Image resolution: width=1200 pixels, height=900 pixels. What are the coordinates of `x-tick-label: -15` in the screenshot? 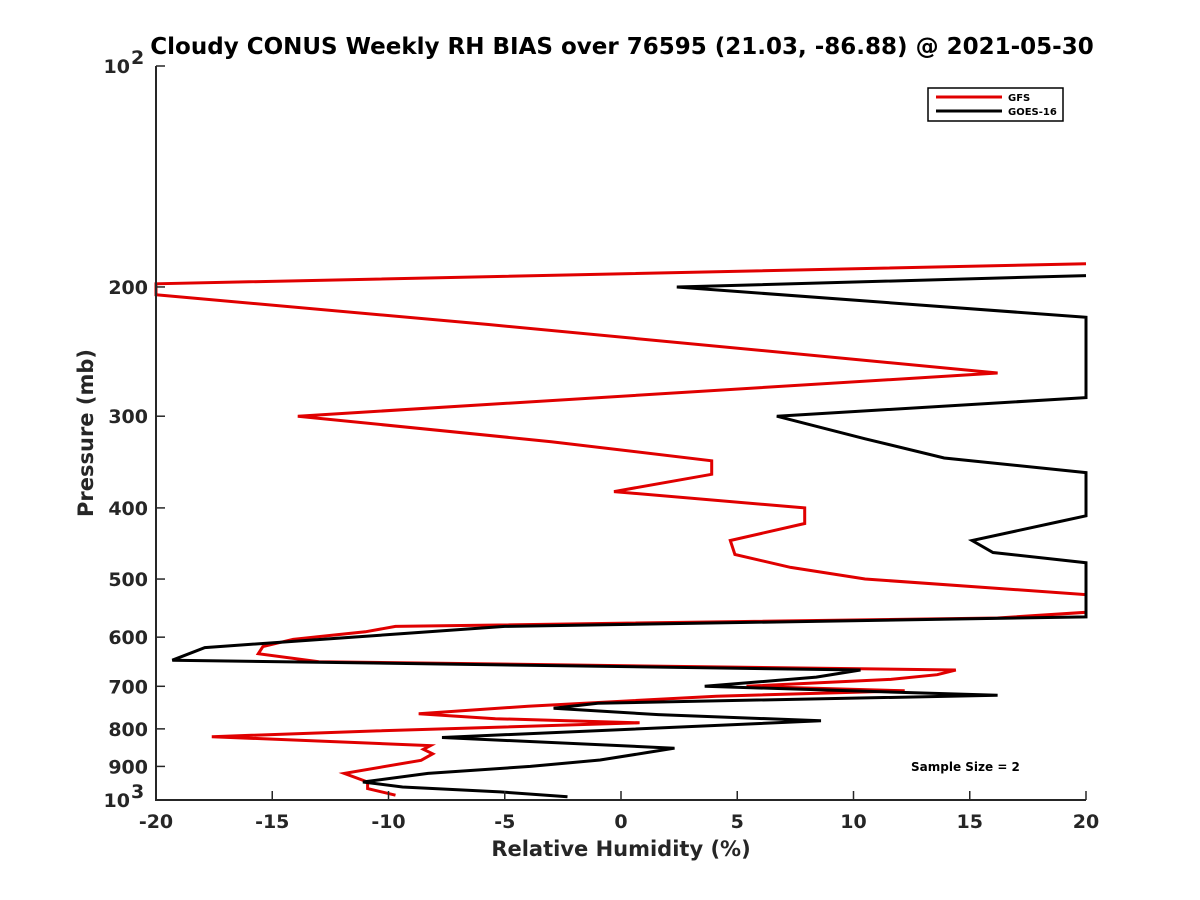 It's located at (272, 822).